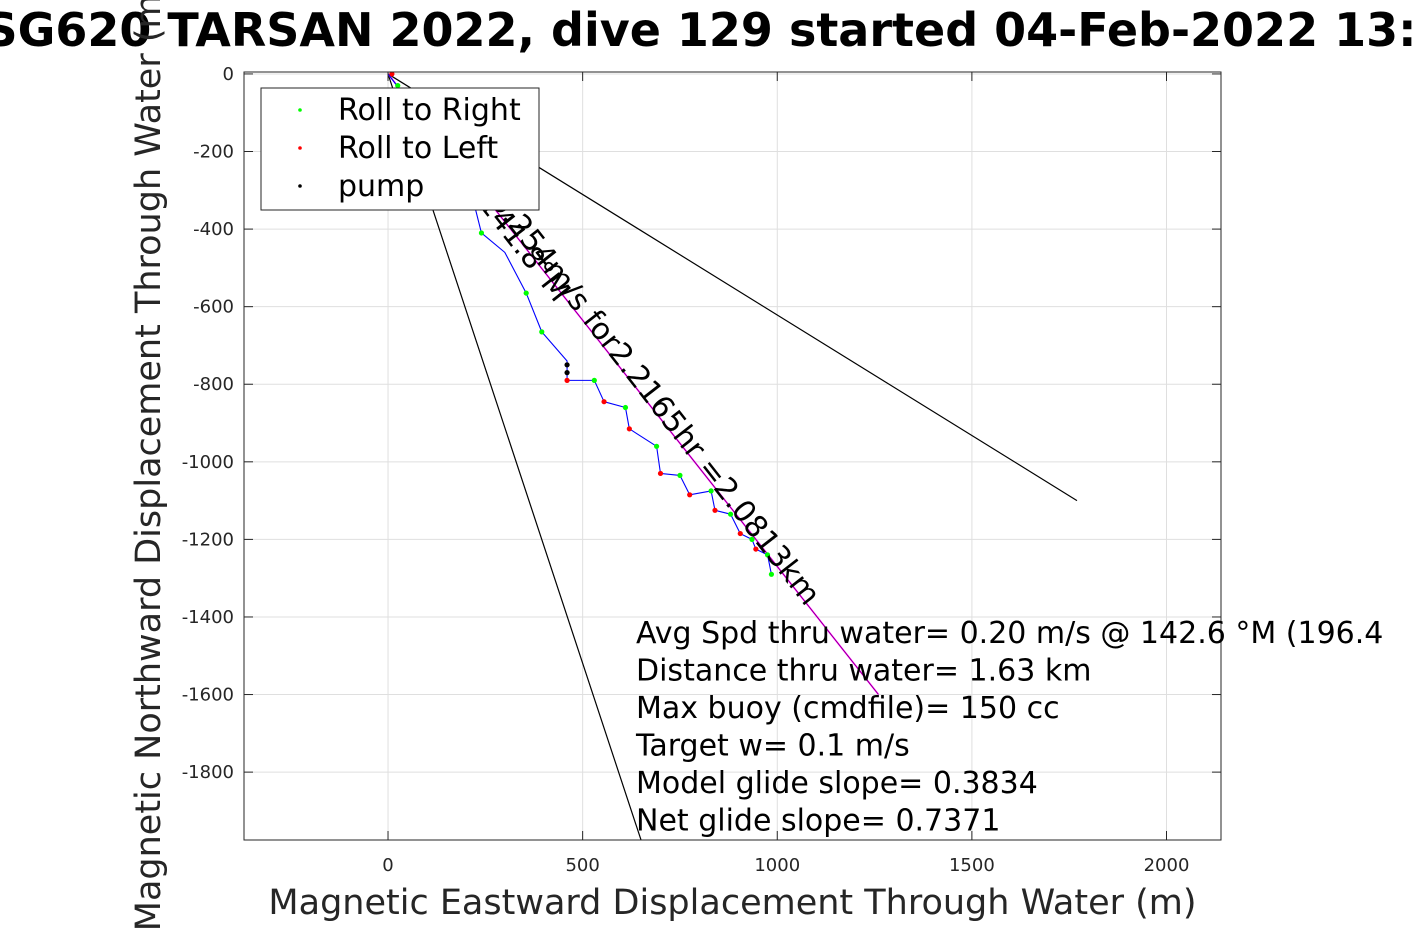 This screenshot has height=945, width=1417. What do you see at coordinates (418, 148) in the screenshot?
I see `legend-label: Roll to Left` at bounding box center [418, 148].